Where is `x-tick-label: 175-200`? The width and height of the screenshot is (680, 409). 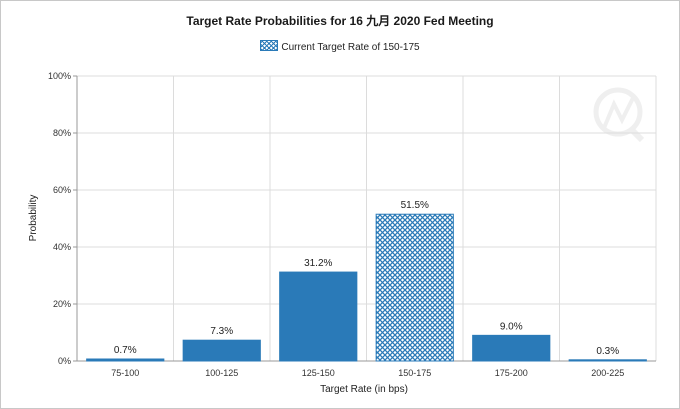
x-tick-label: 175-200 is located at coordinates (511, 373).